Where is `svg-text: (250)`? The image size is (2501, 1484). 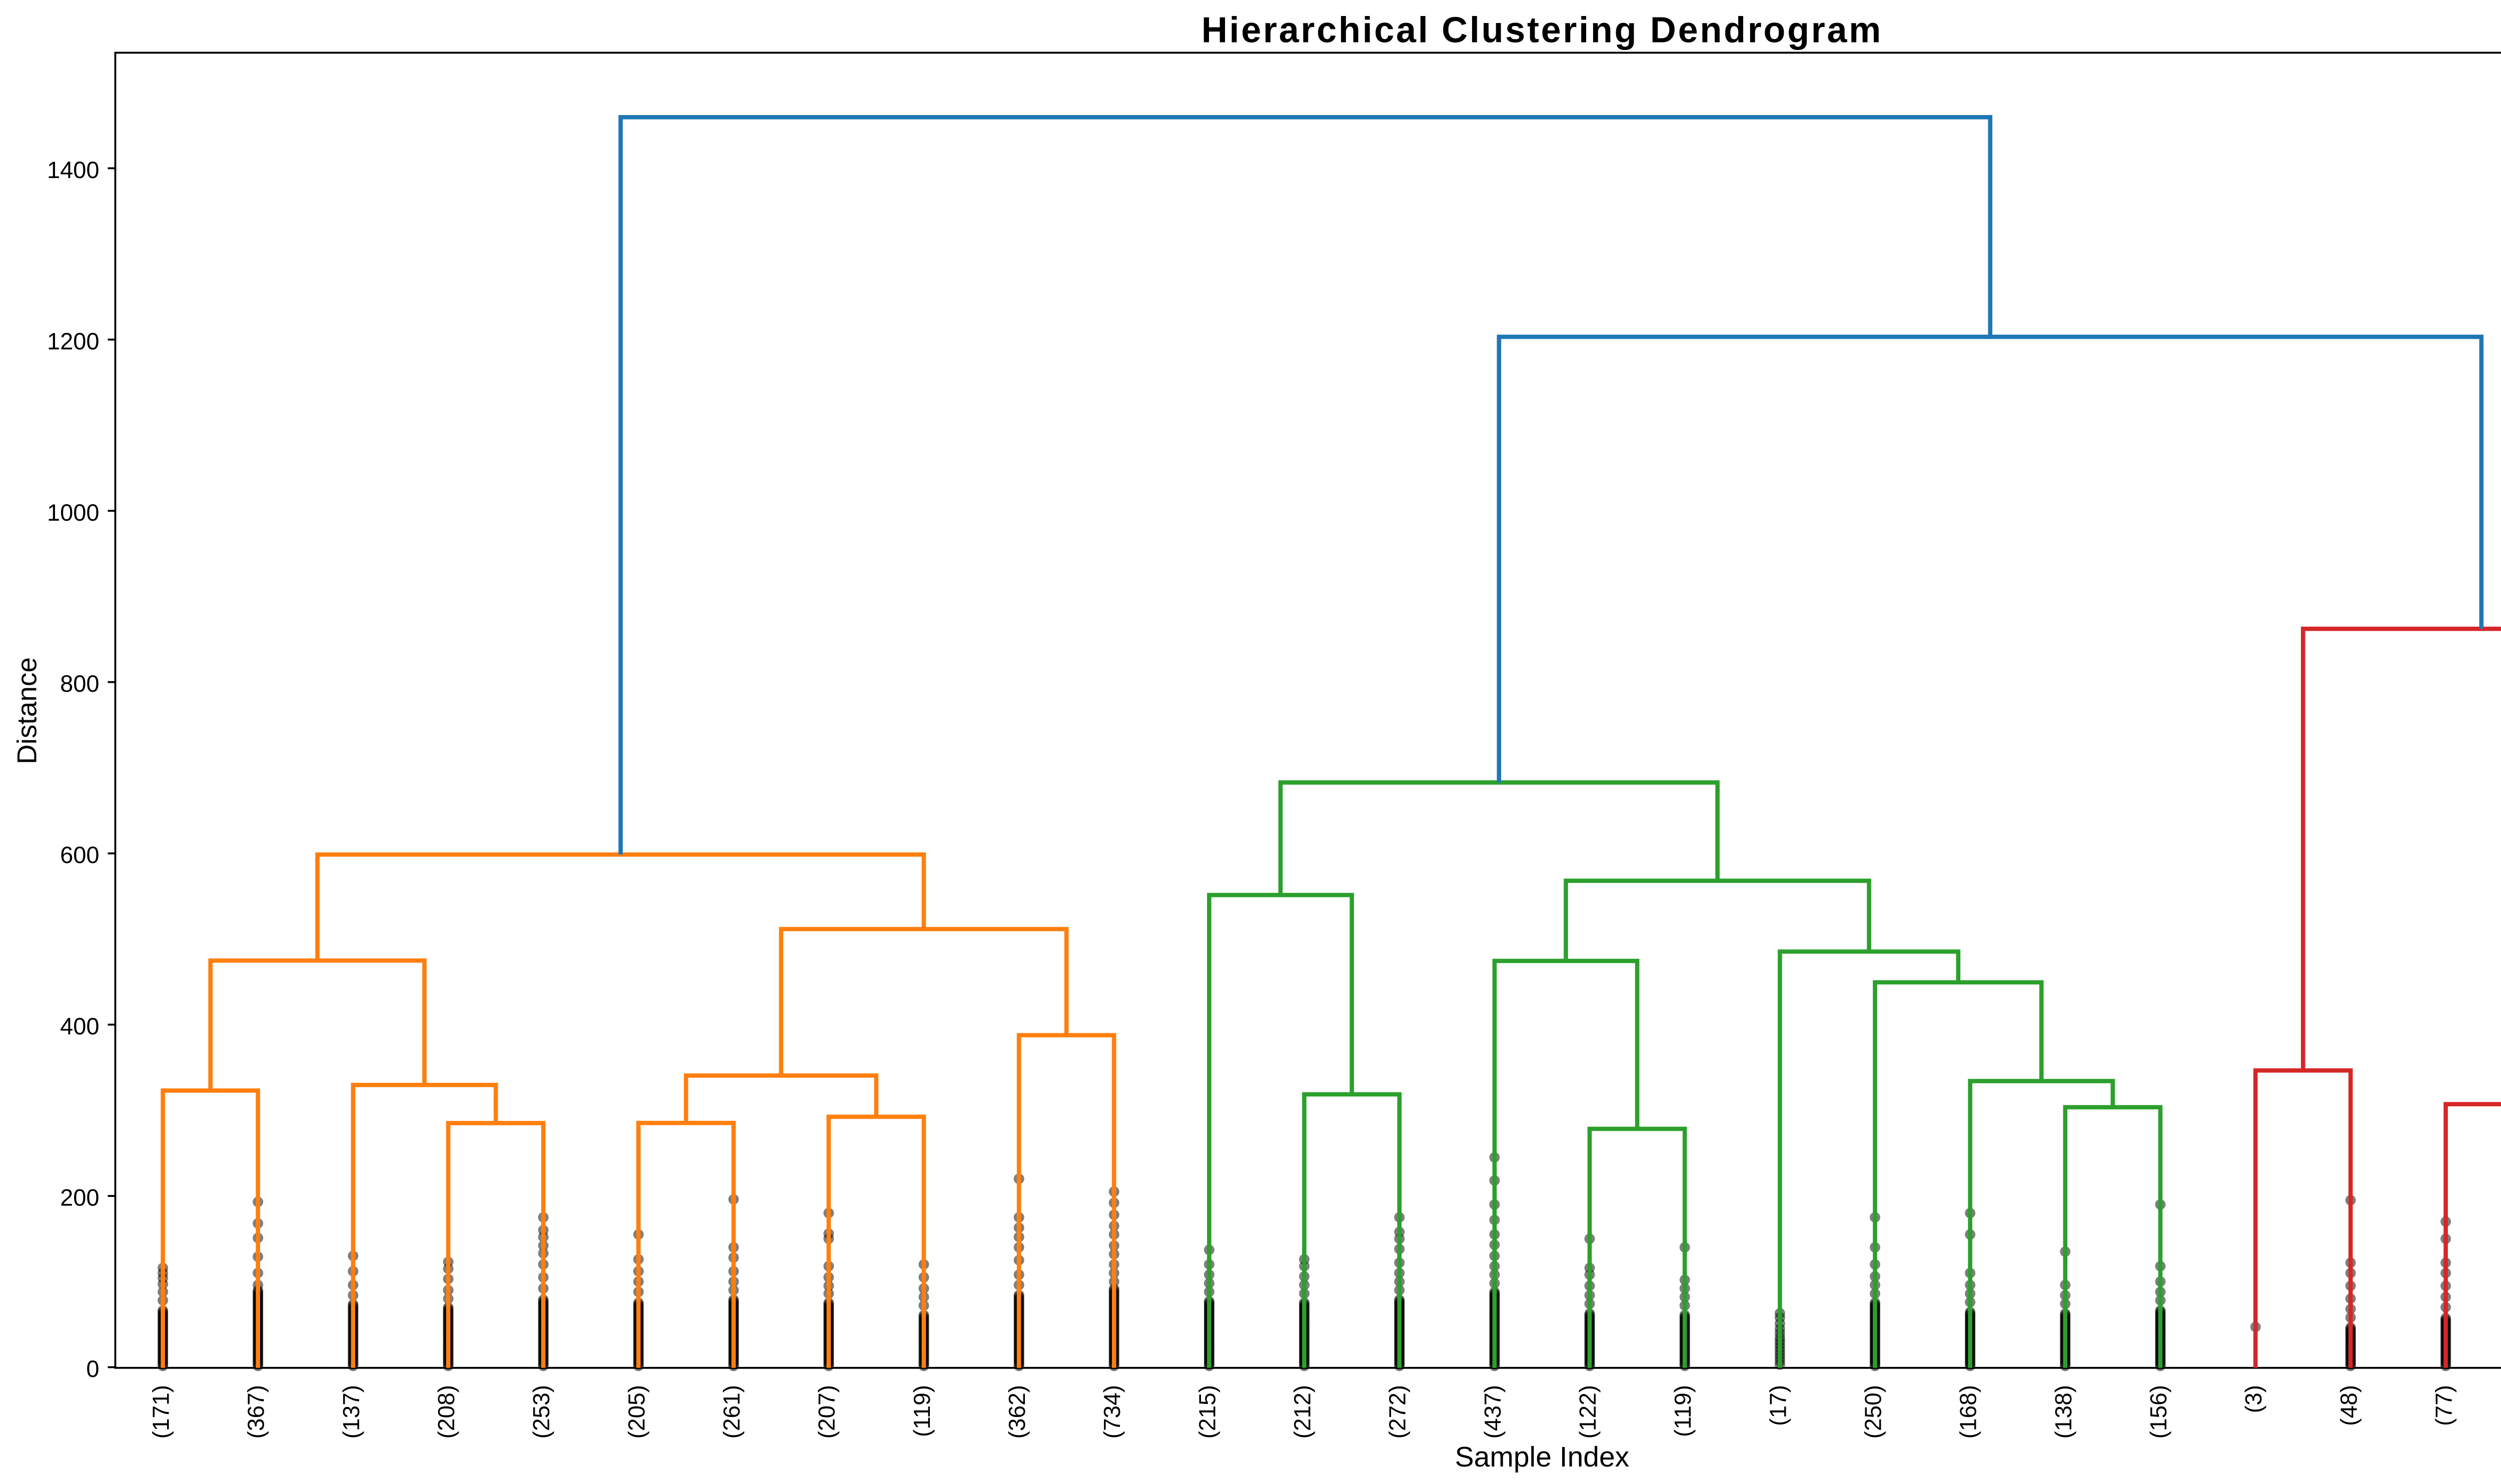 svg-text: (250) is located at coordinates (1873, 1411).